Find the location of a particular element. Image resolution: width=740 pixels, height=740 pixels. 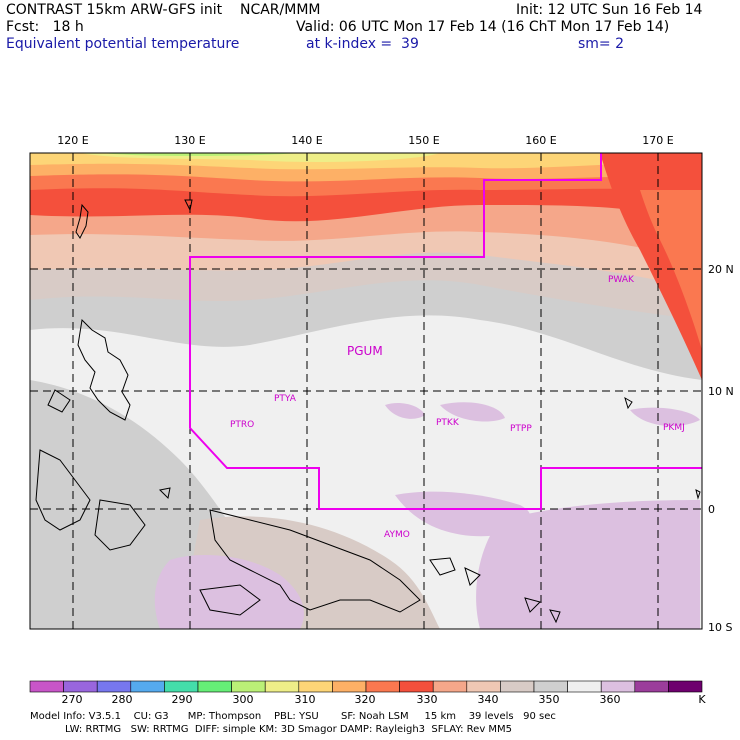

station-label: PTKK is located at coordinates (448, 423).